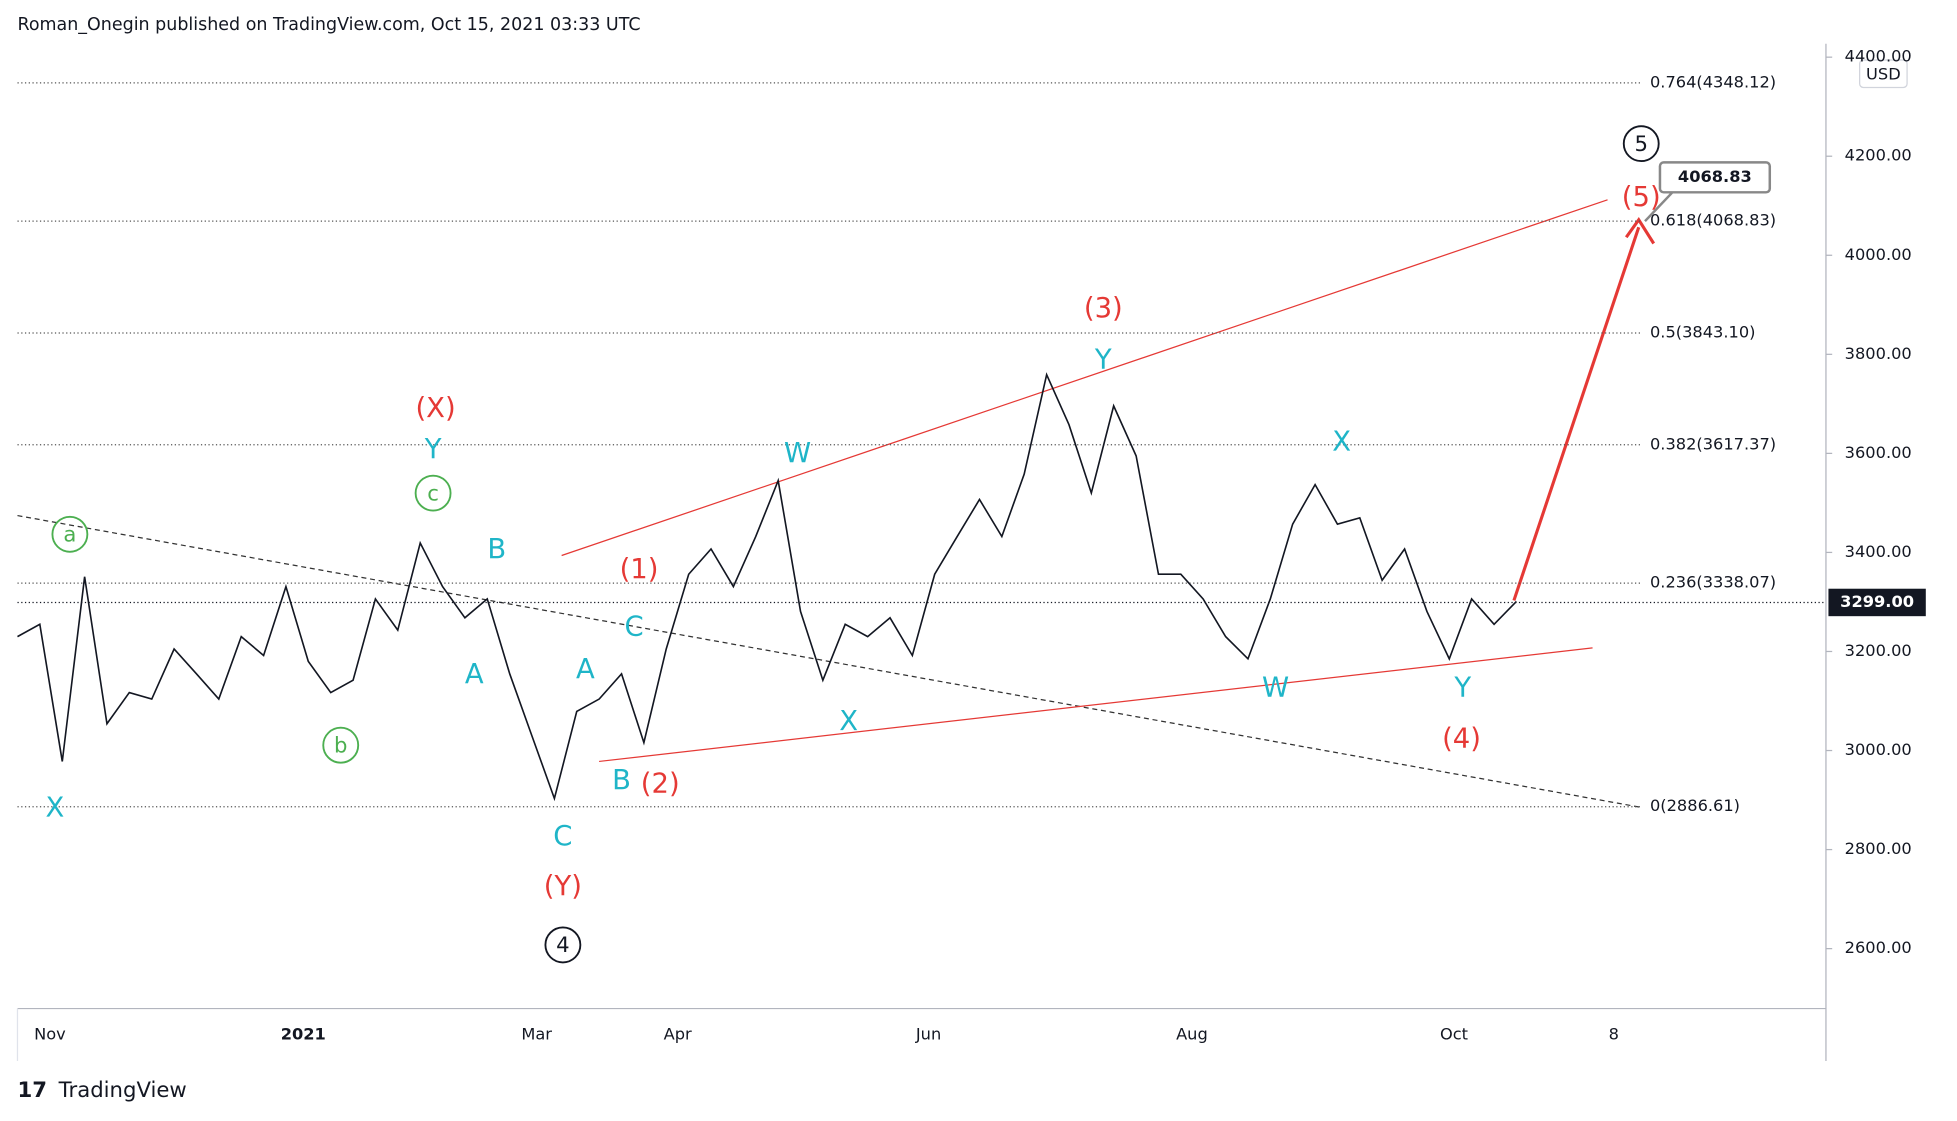  I want to click on fib-label: 0.764(4348.12), so click(1713, 81).